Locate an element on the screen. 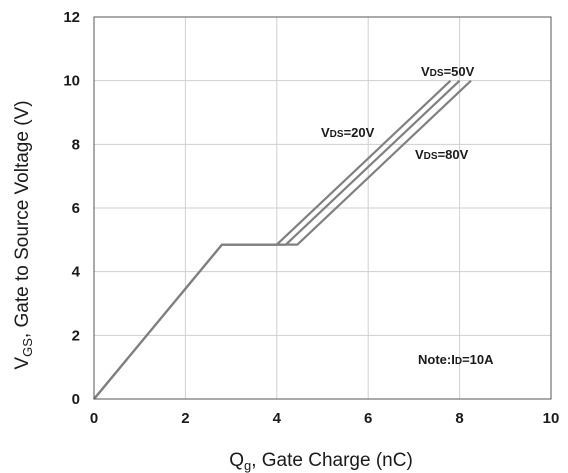  annotation-vds-20v-main: V is located at coordinates (325, 132).